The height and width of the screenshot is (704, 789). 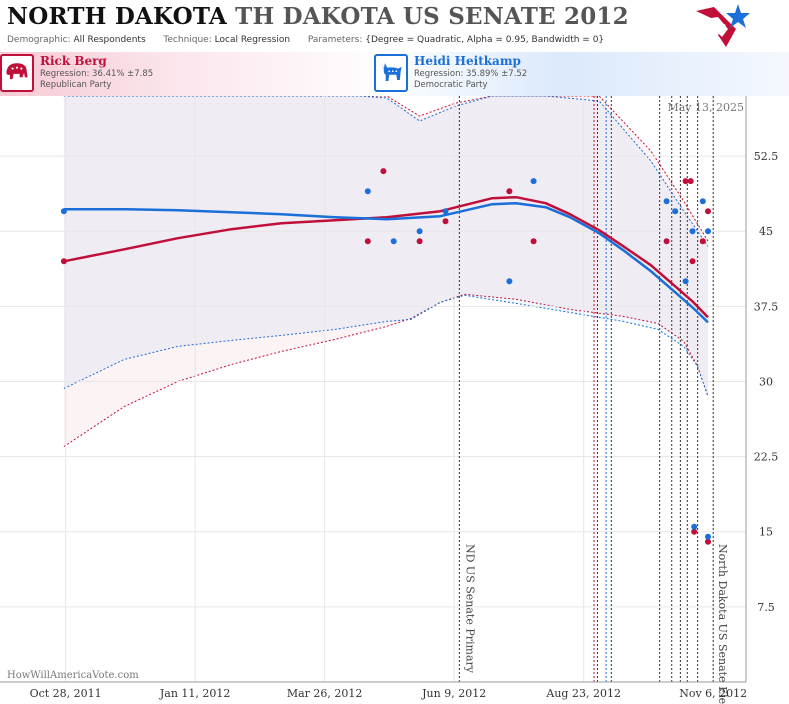 I want to click on technique-value: Local Regression, so click(x=252, y=40).